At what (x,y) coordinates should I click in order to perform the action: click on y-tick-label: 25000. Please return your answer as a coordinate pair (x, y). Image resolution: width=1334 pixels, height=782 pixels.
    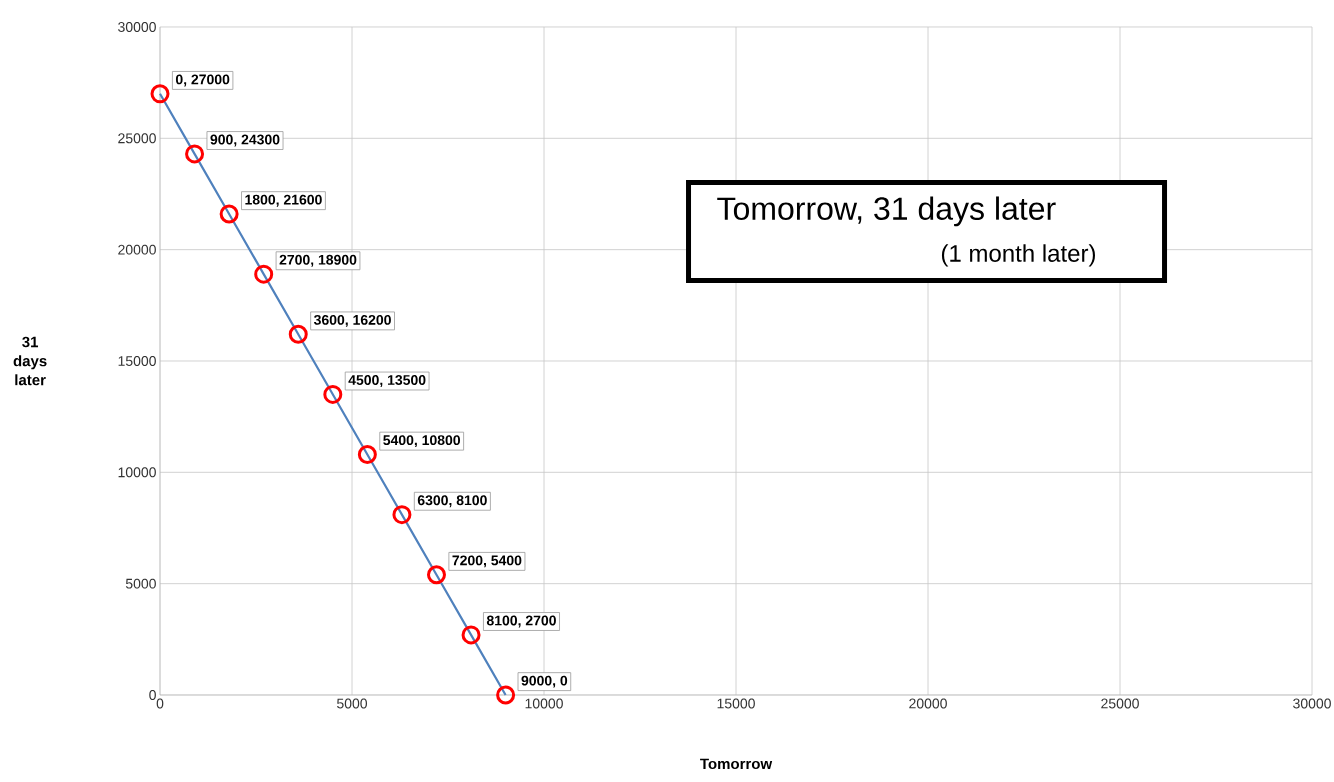
    Looking at the image, I should click on (137, 138).